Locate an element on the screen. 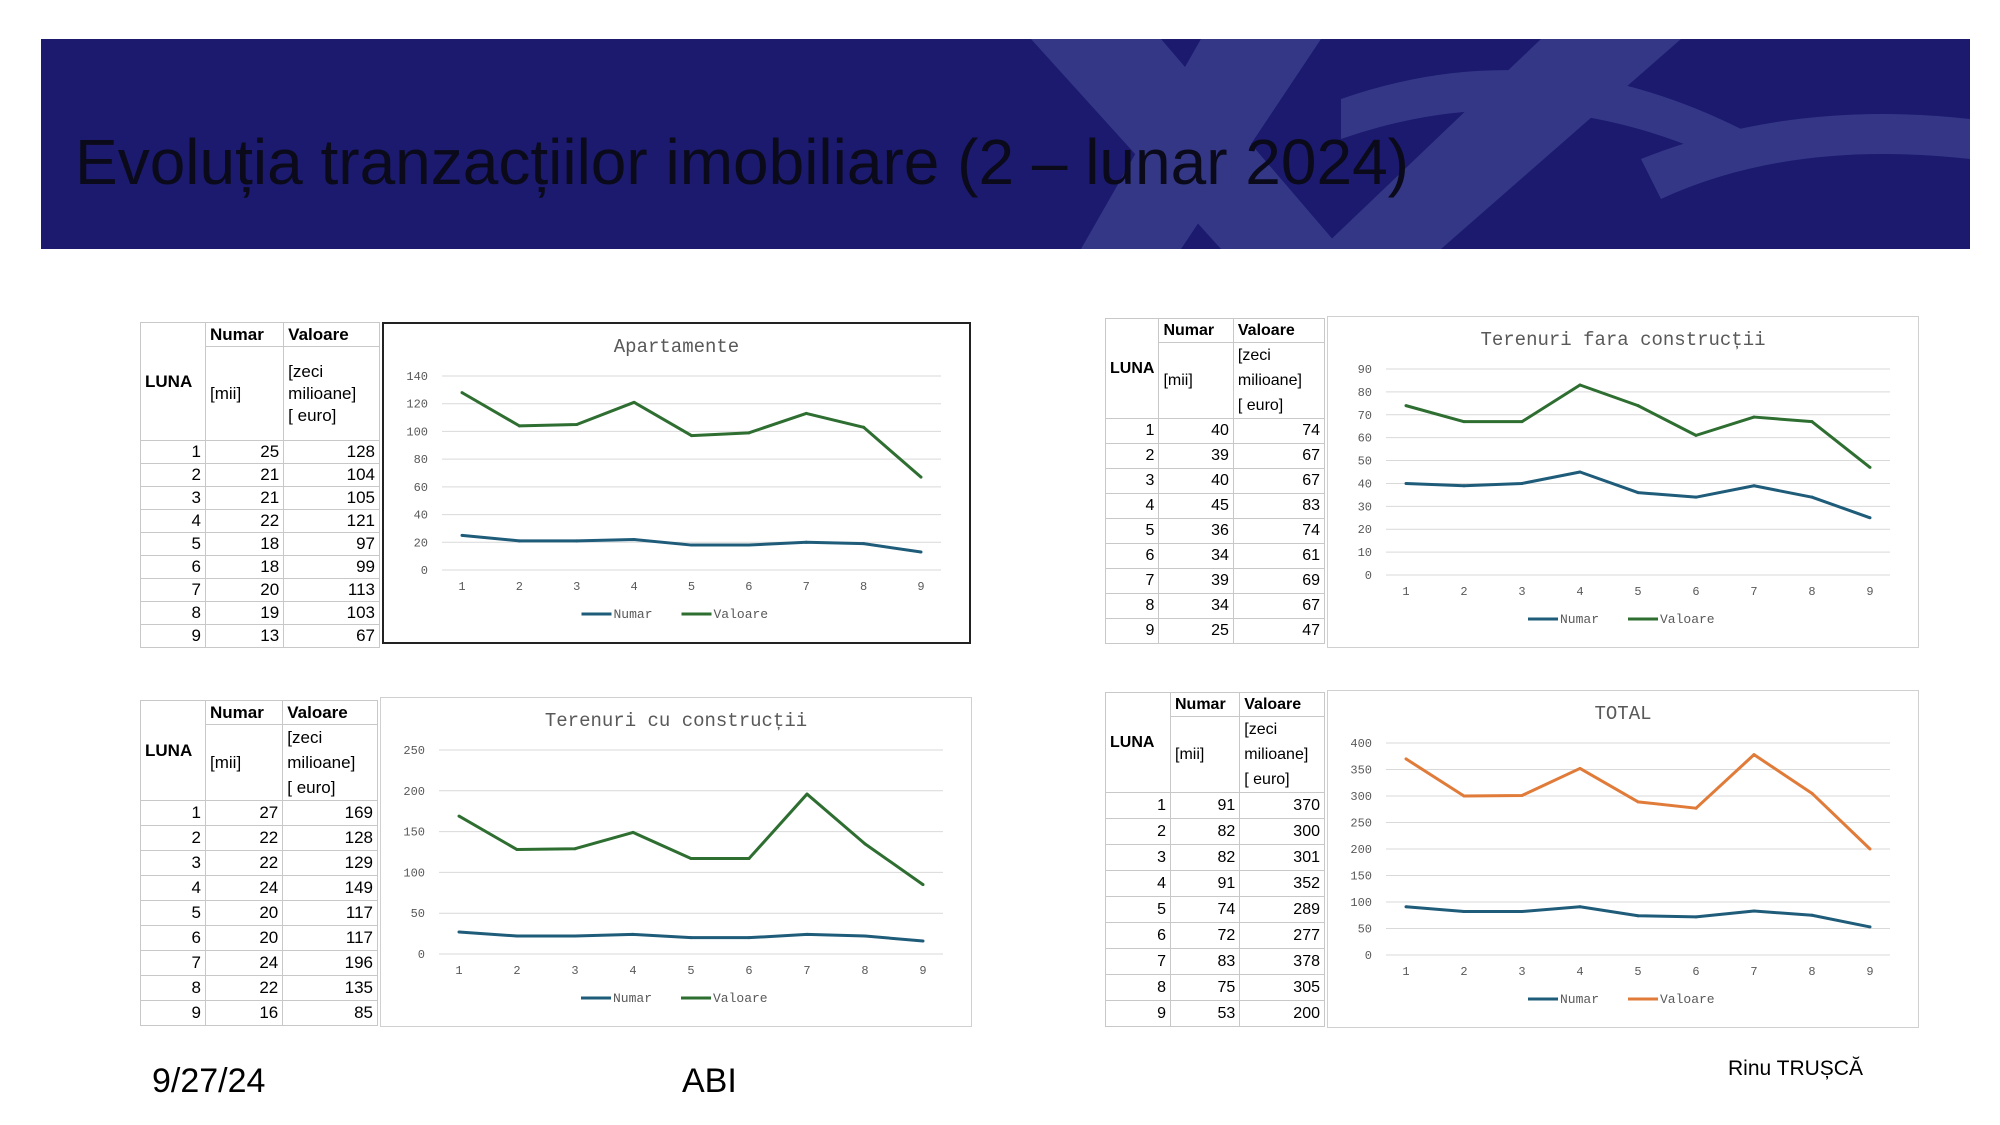  table-row: 5 20 117 is located at coordinates (259, 913).